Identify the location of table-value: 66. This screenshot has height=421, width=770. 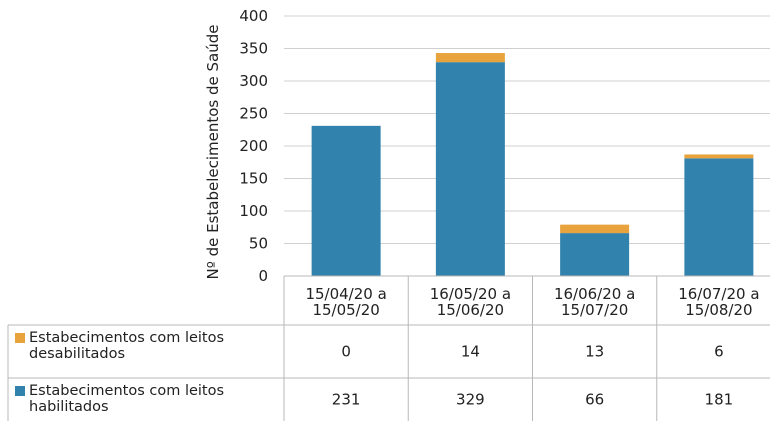
(594, 400).